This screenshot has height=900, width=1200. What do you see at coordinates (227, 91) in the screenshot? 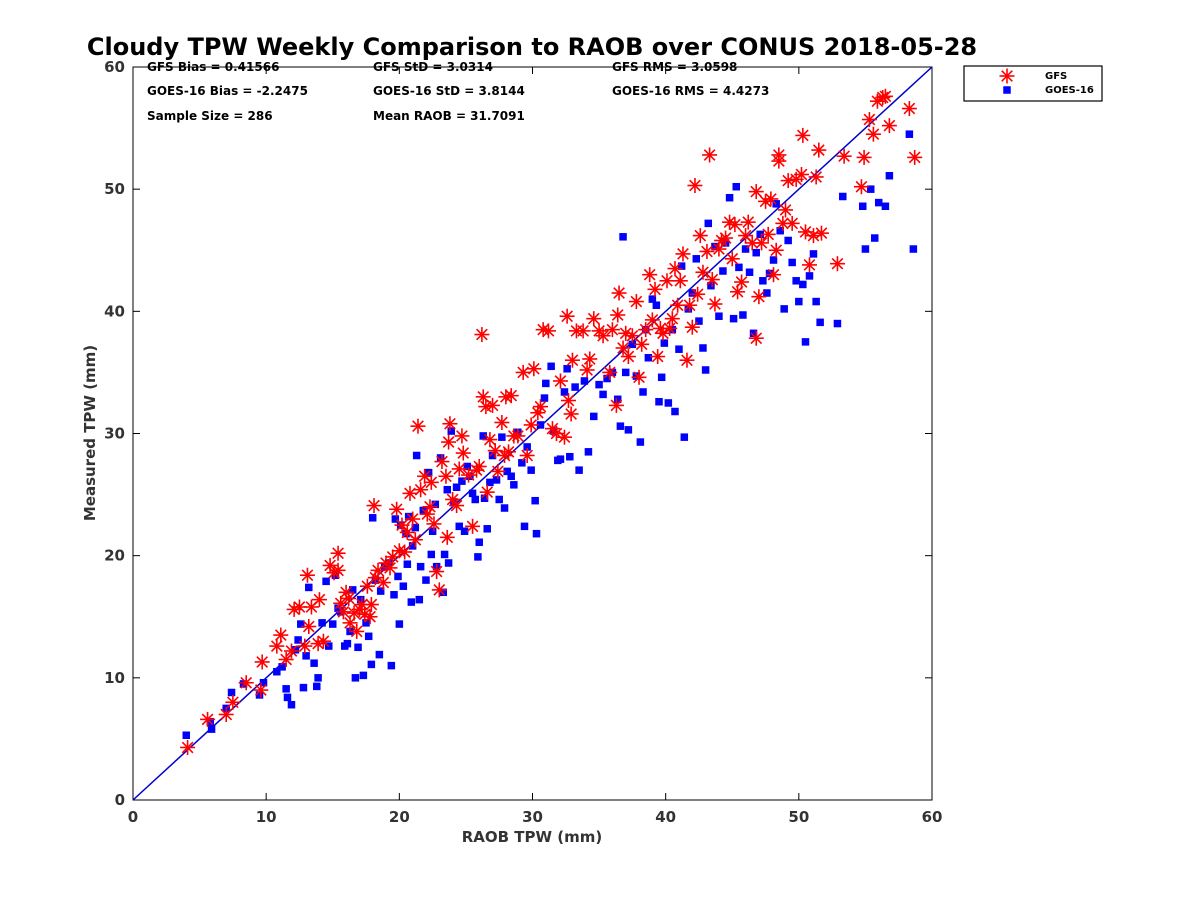
I see `stat-goes-bias: GOES-16 Bias = -2.2475` at bounding box center [227, 91].